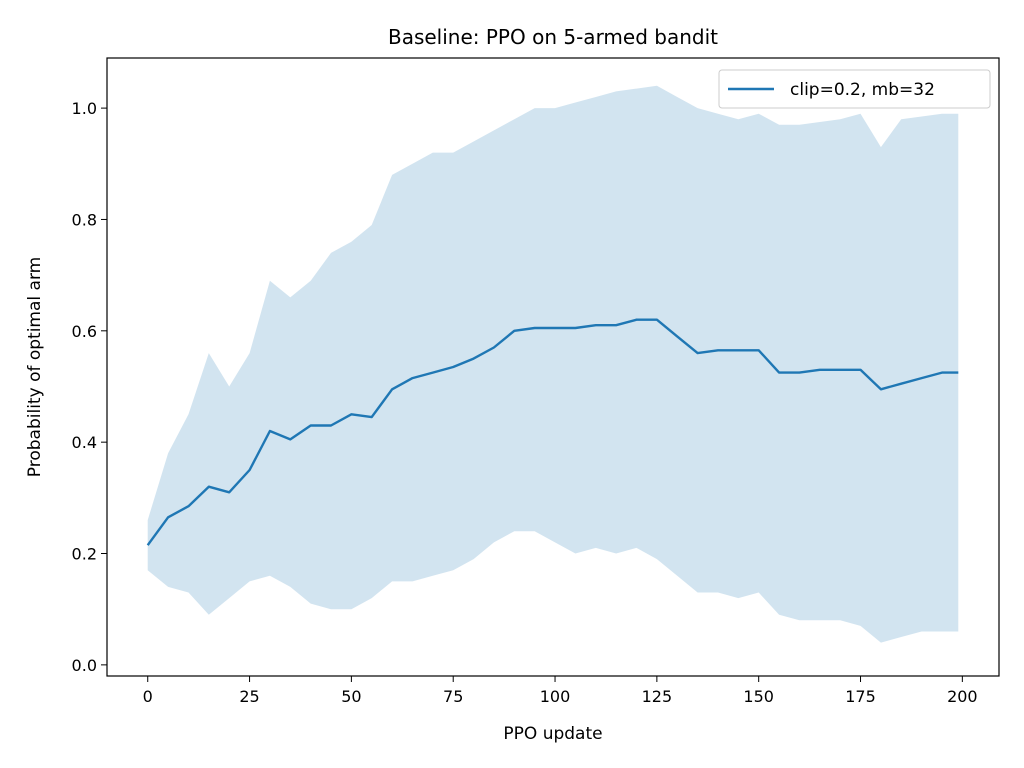 This screenshot has height=768, width=1024. Describe the element at coordinates (351, 696) in the screenshot. I see `x-tick-label: 50` at that location.